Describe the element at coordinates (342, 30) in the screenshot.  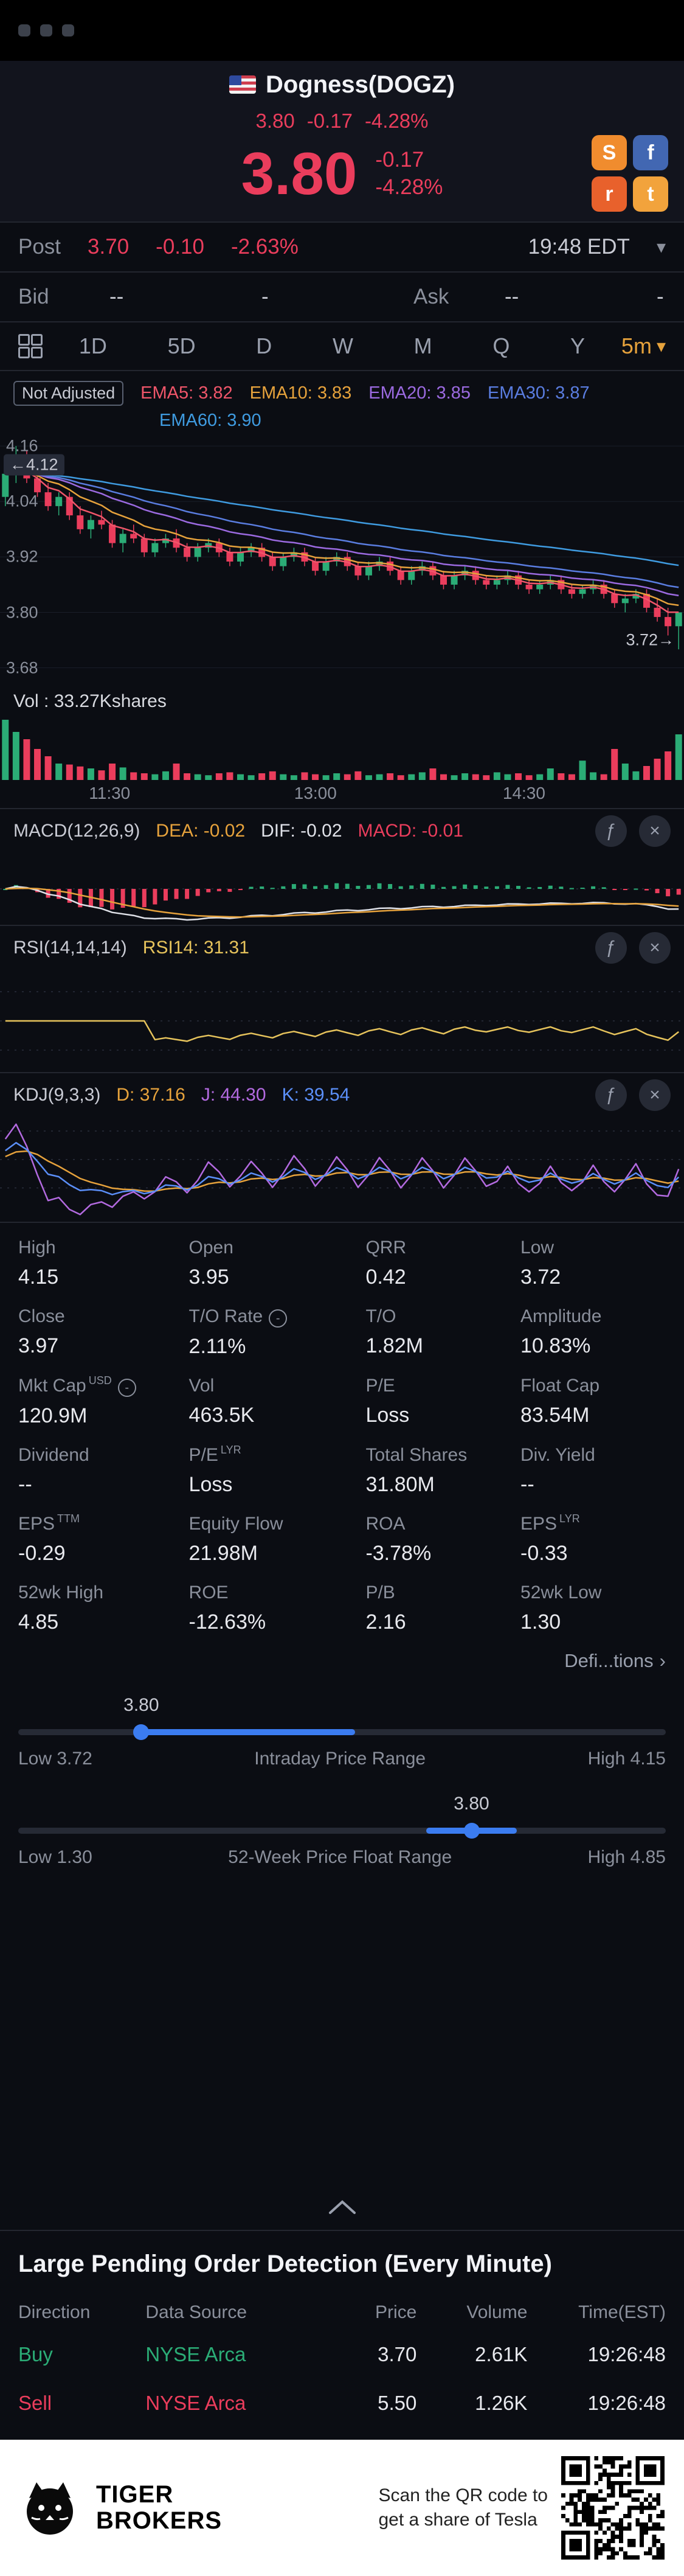
I see `status-bar` at that location.